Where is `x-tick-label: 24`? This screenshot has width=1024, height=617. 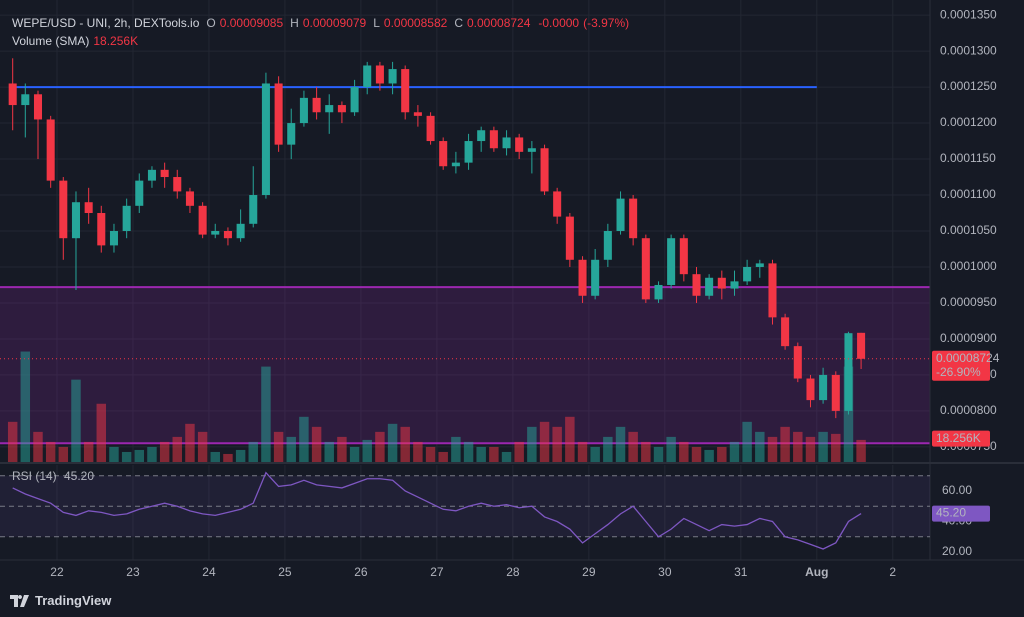
x-tick-label: 24 is located at coordinates (209, 572).